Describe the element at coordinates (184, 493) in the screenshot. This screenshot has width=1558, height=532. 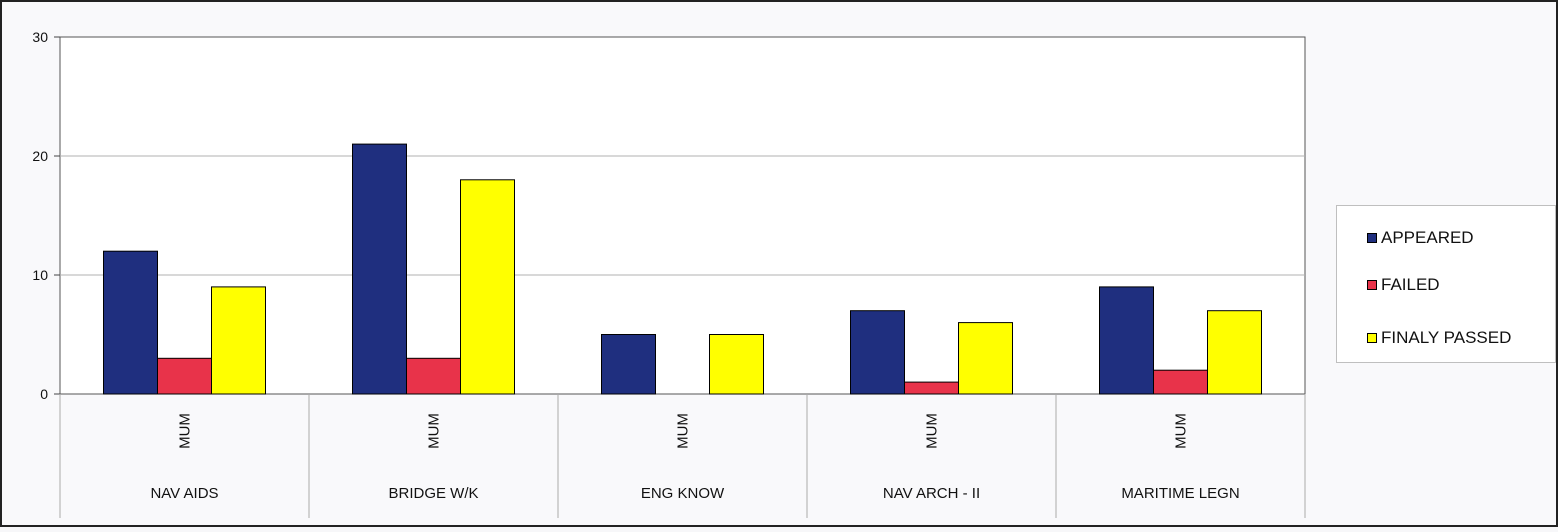
I see `x-category-label: NAV AIDS` at that location.